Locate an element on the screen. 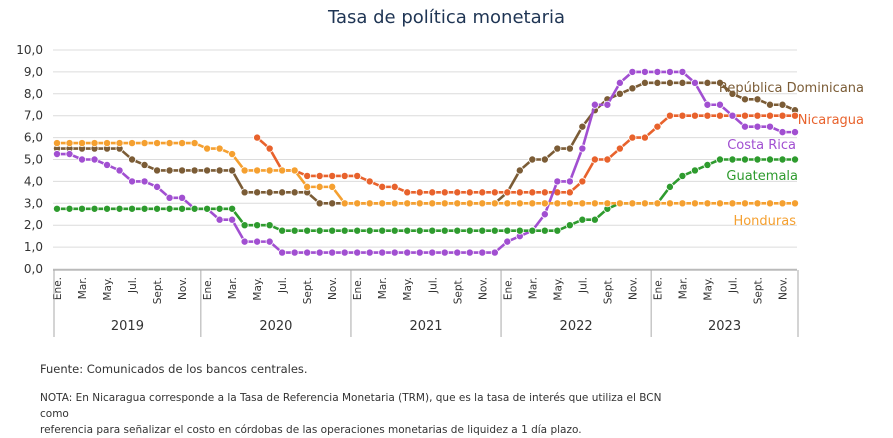 This screenshot has height=438, width=893. x-tick-label: Ene. is located at coordinates (508, 288).